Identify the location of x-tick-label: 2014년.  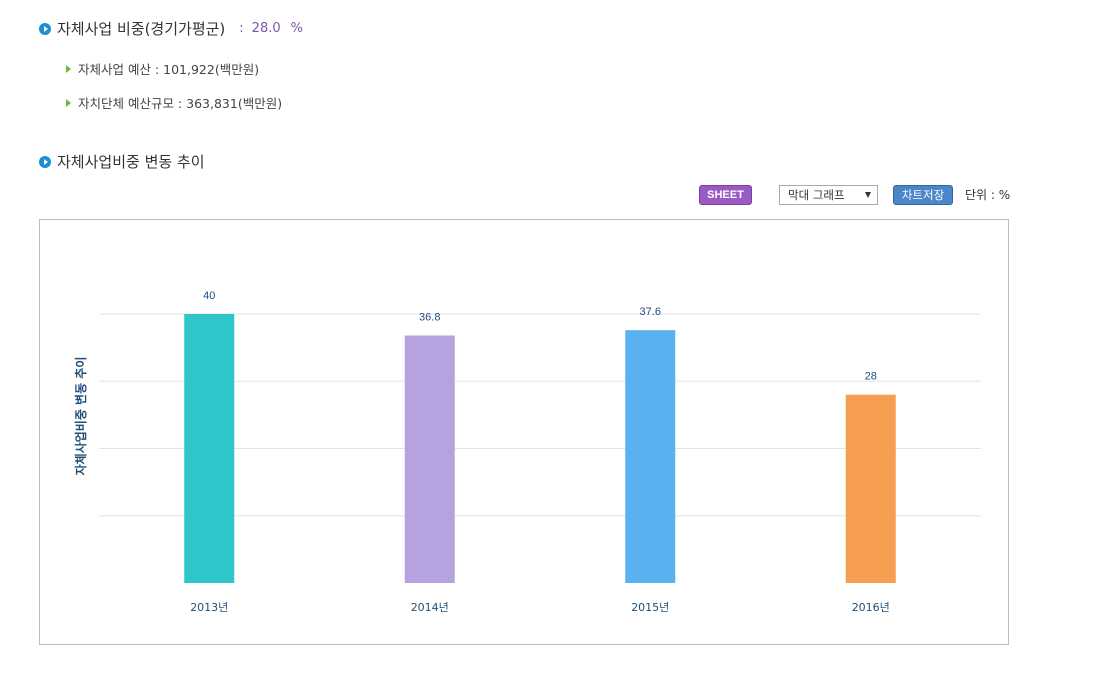
(430, 607).